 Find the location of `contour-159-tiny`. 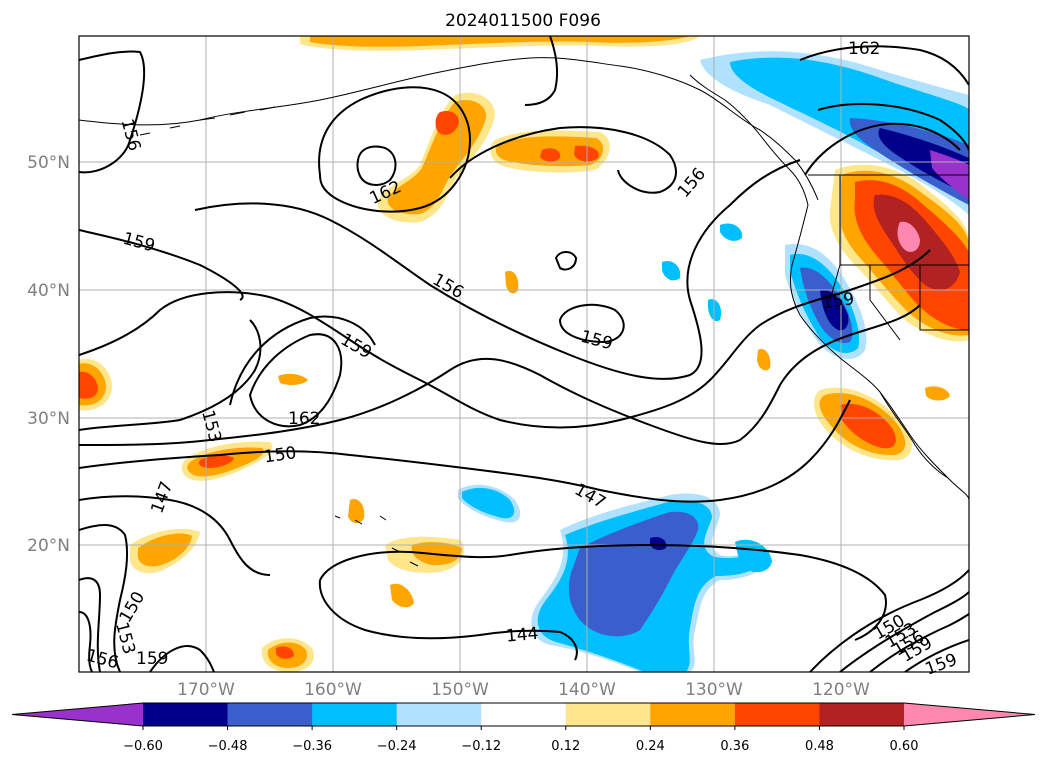

contour-159-tiny is located at coordinates (566, 261).